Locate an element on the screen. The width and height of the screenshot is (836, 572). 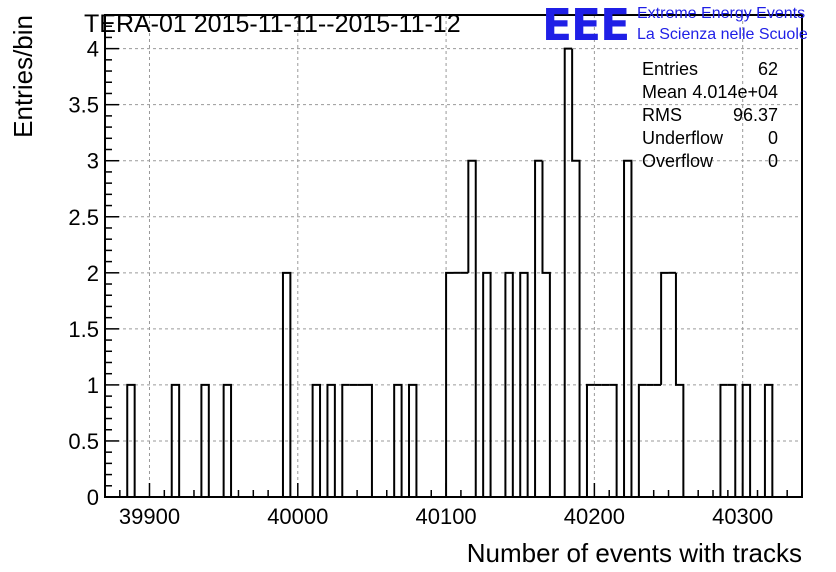
stat-value: 62 is located at coordinates (767, 69).